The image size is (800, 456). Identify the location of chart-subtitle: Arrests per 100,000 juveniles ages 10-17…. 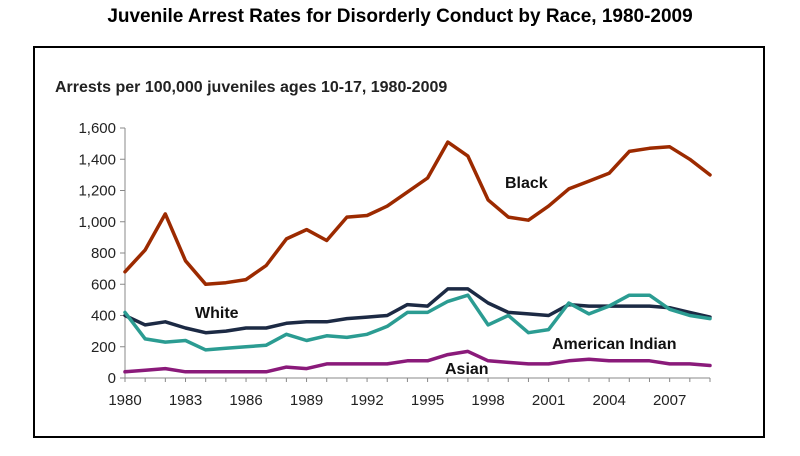
(251, 87).